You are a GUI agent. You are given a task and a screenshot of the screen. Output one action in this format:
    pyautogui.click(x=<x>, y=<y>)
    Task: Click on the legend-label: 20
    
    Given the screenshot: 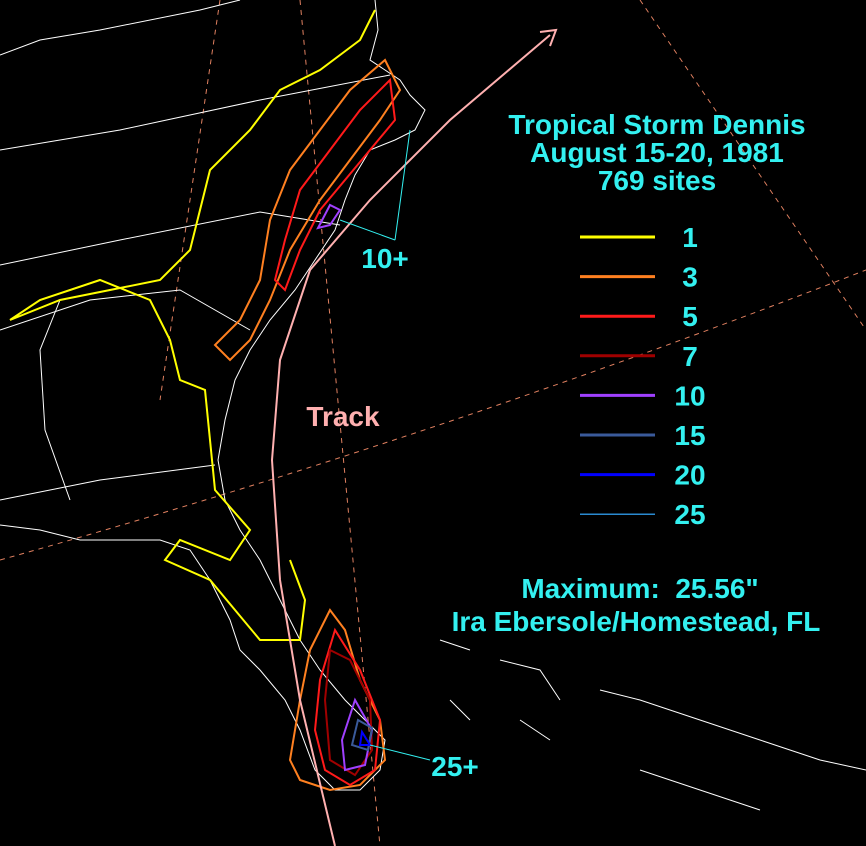 What is the action you would take?
    pyautogui.click(x=689, y=475)
    